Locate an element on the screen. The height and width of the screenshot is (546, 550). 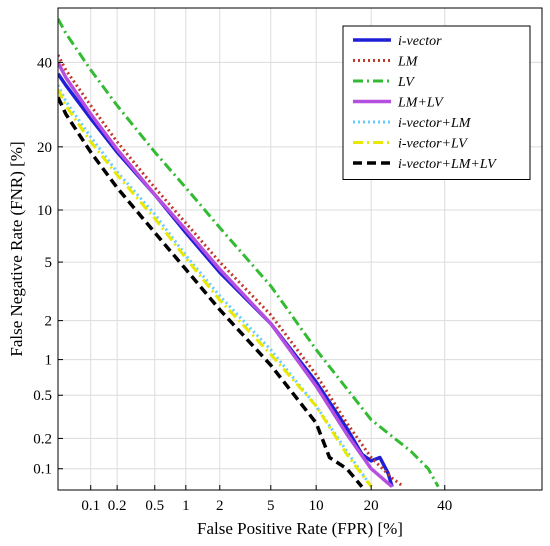
x-tick-label: 40 is located at coordinates (444, 506).